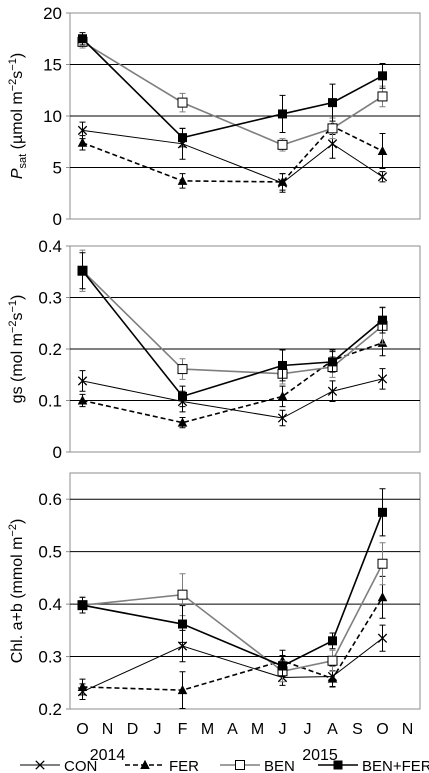 The height and width of the screenshot is (773, 429). Describe the element at coordinates (23, 161) in the screenshot. I see `y-axis-label-part: sat` at that location.